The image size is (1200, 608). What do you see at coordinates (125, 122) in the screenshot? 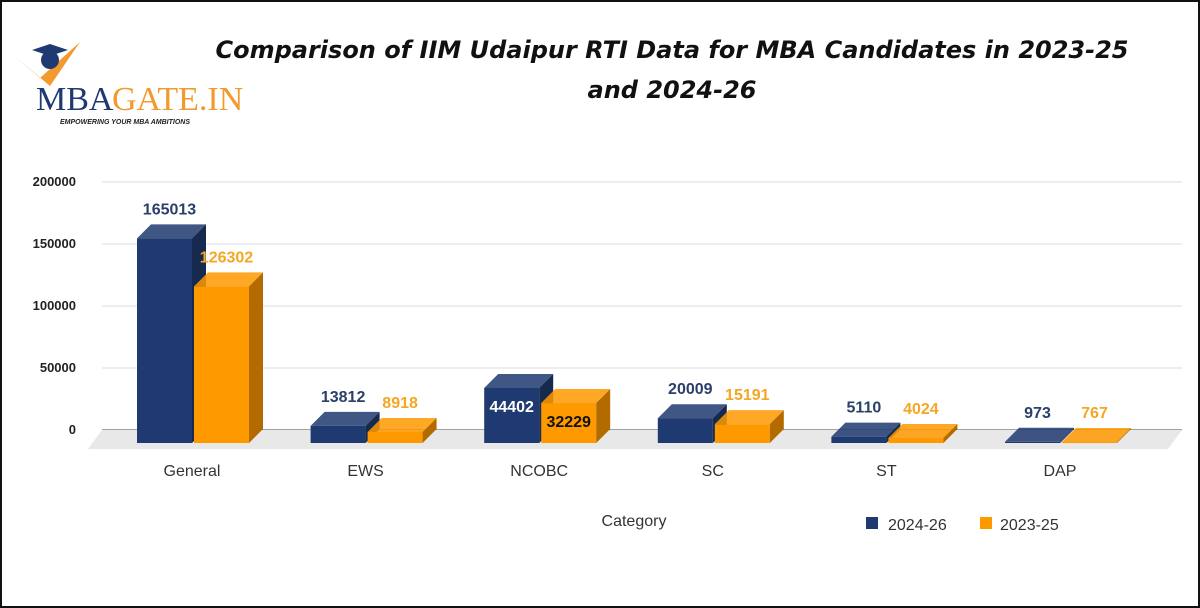
I see `svg-text: EMPOWERING YOUR MBA AMBITIONS` at bounding box center [125, 122].